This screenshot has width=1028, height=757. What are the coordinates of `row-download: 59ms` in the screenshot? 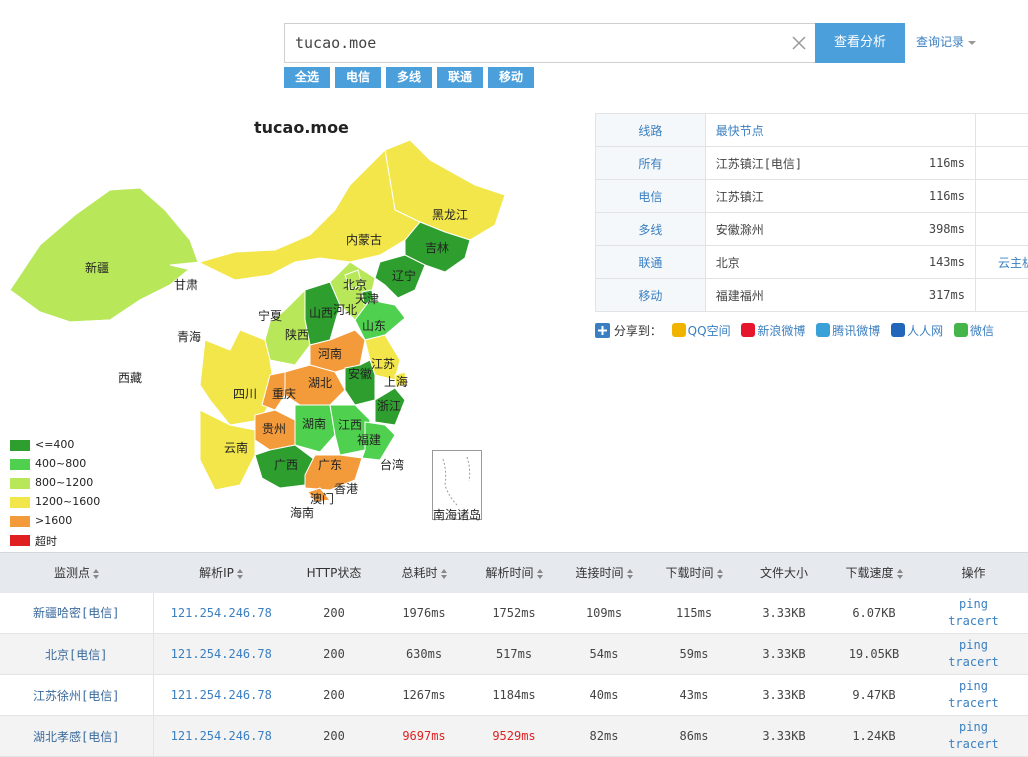 It's located at (694, 654).